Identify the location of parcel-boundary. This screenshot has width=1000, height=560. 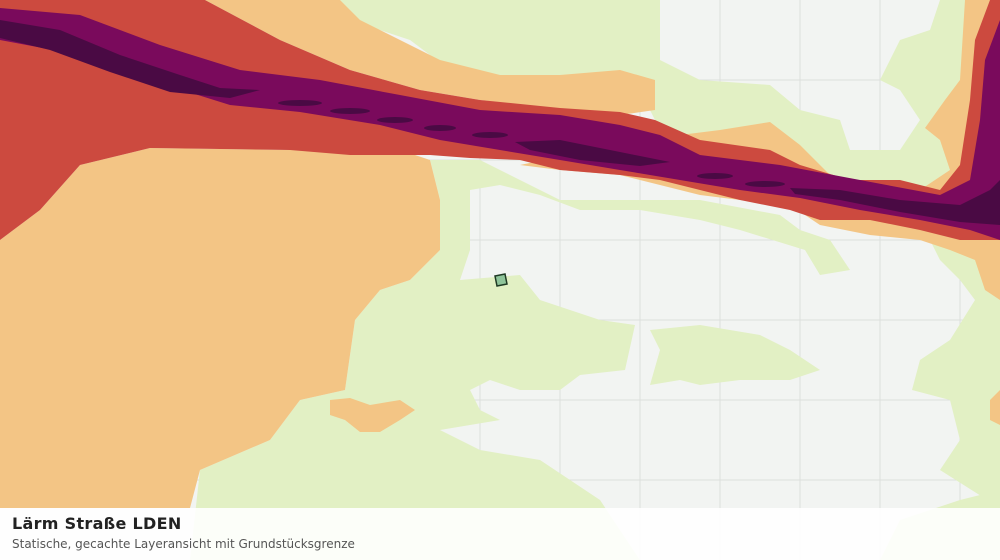
(501, 280).